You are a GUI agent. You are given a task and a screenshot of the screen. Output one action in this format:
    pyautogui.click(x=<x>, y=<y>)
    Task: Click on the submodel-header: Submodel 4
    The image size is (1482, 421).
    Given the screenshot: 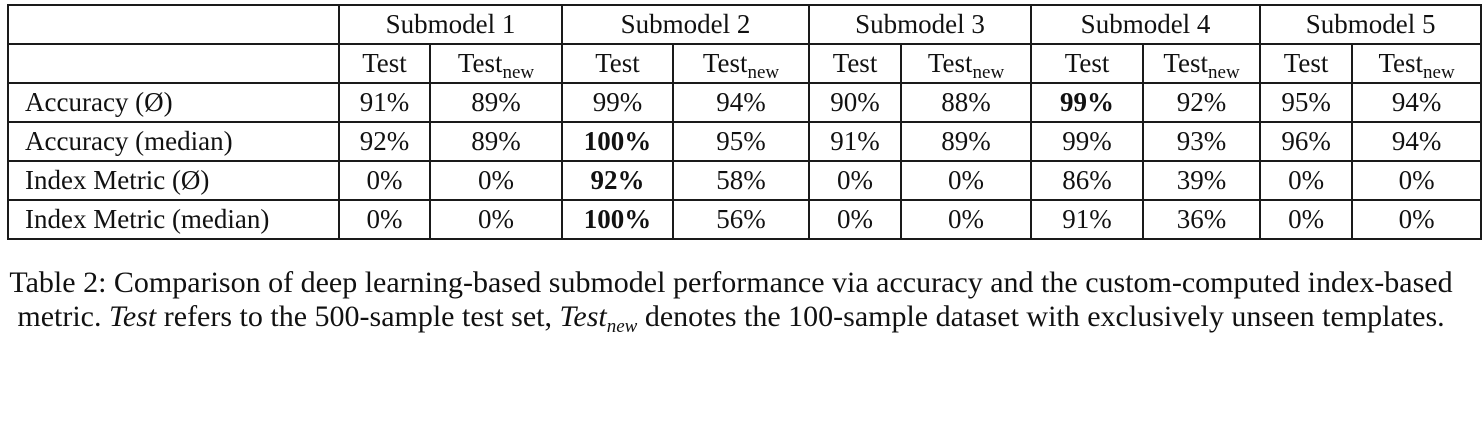 What is the action you would take?
    pyautogui.click(x=1146, y=24)
    